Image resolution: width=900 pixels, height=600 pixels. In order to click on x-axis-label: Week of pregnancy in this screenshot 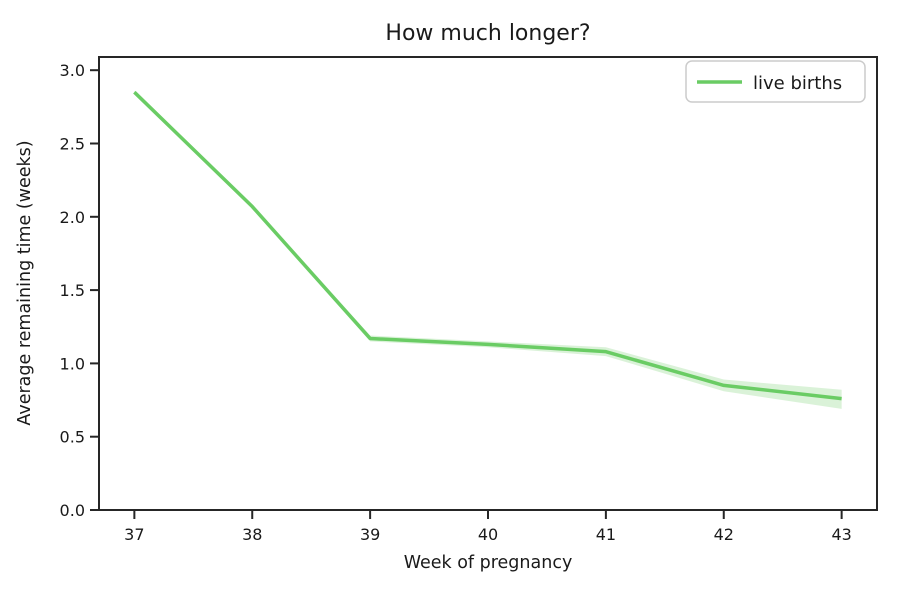, I will do `click(488, 563)`.